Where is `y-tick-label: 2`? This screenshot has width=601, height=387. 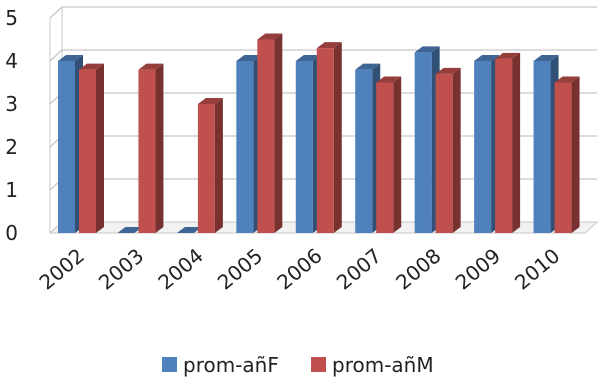 y-tick-label: 2 is located at coordinates (11, 147).